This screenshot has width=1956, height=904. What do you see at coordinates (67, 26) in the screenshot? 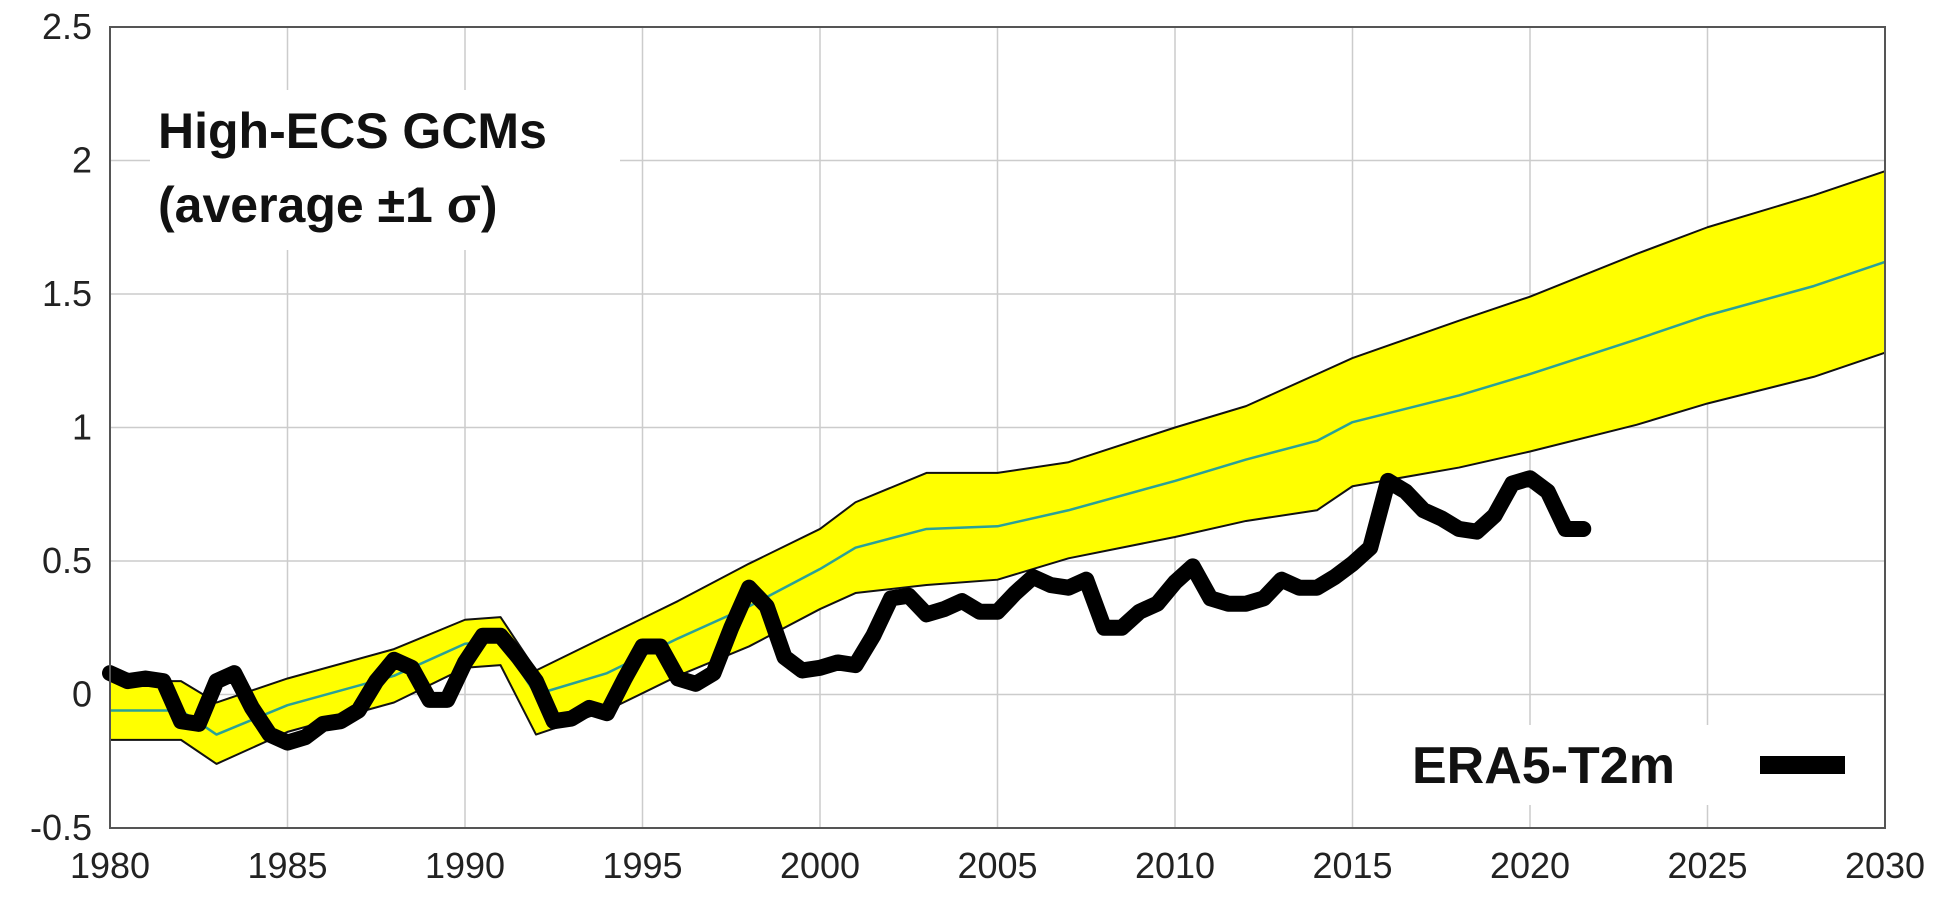
I see `y-tick-label: 2.5` at bounding box center [67, 26].